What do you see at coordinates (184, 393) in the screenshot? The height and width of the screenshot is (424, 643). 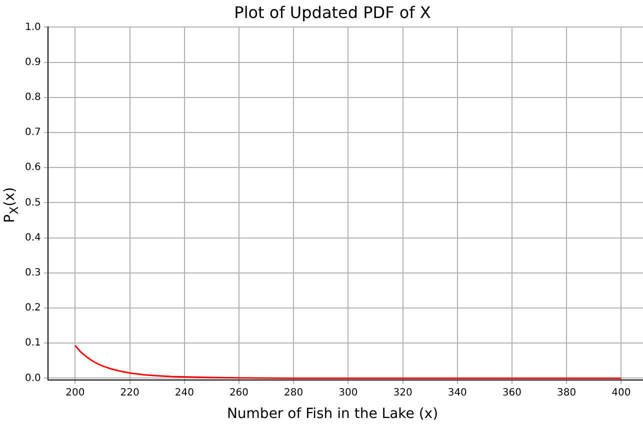 I see `x-tick-label: 240` at bounding box center [184, 393].